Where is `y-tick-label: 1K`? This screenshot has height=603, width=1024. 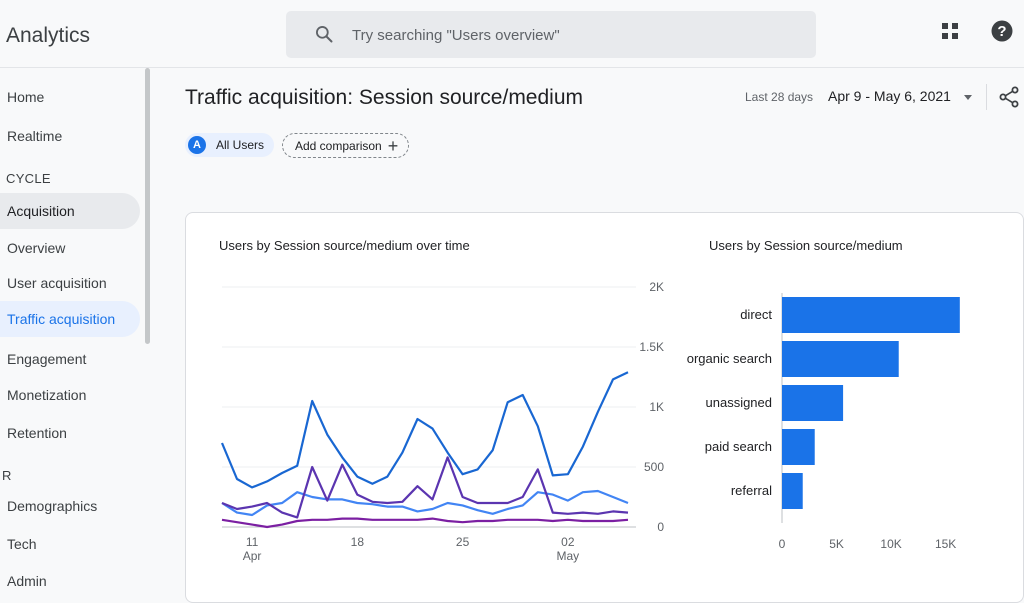 y-tick-label: 1K is located at coordinates (656, 407).